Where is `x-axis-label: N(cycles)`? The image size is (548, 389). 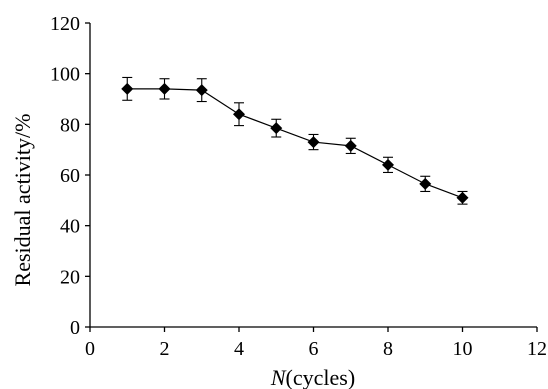 x-axis-label: N(cycles) is located at coordinates (312, 377).